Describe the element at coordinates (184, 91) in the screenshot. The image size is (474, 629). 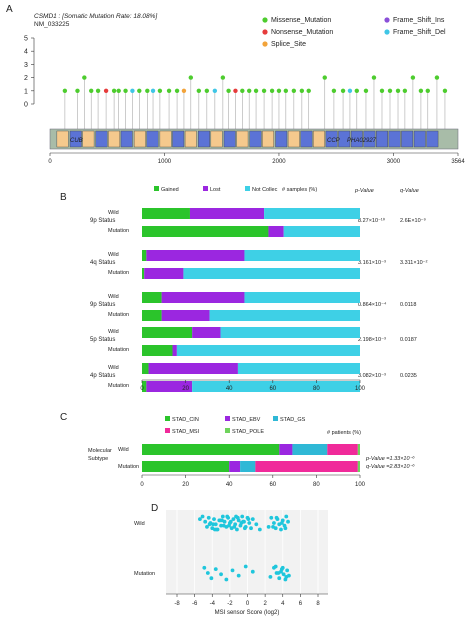
I see `lollipop-head-splice-site` at that location.